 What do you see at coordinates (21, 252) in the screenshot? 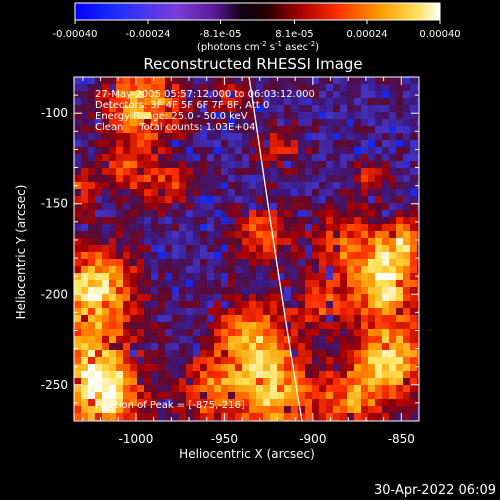
I see `y-axis-label: Heliocentric Y (arcsec)` at bounding box center [21, 252].